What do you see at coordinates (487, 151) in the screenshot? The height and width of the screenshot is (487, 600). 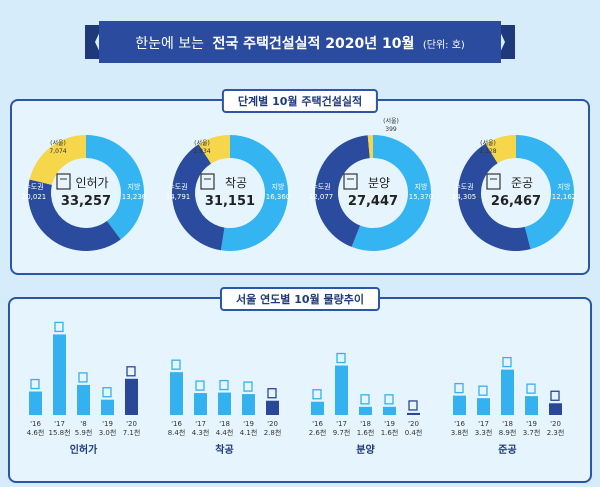 I see `value-seoul: 2,328` at bounding box center [487, 151].